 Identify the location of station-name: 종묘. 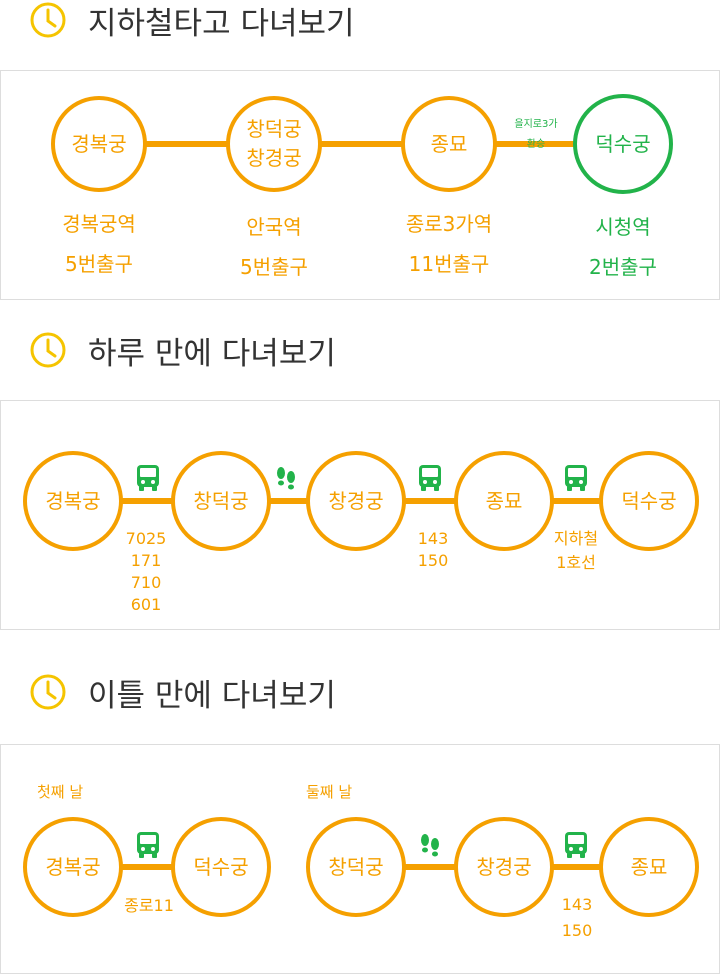
(449, 143).